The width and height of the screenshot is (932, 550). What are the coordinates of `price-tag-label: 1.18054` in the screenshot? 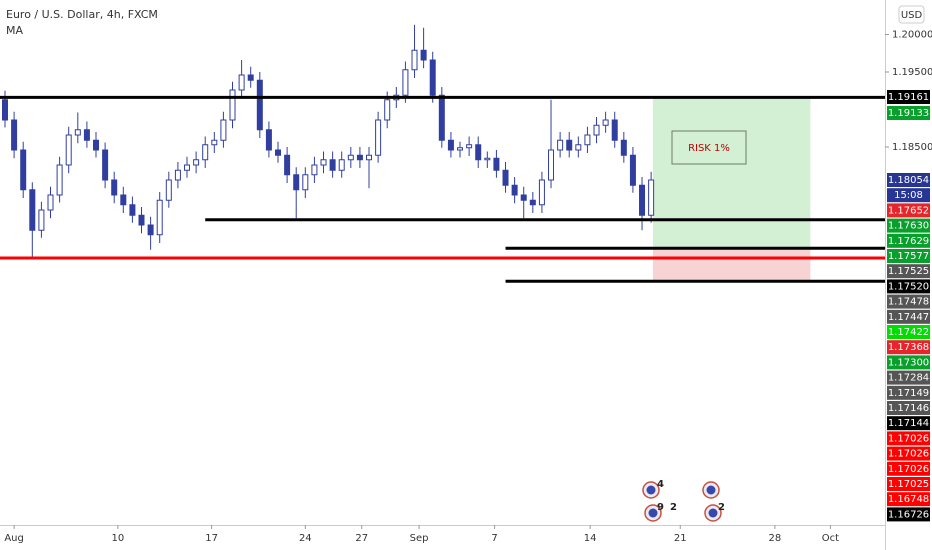 It's located at (908, 180).